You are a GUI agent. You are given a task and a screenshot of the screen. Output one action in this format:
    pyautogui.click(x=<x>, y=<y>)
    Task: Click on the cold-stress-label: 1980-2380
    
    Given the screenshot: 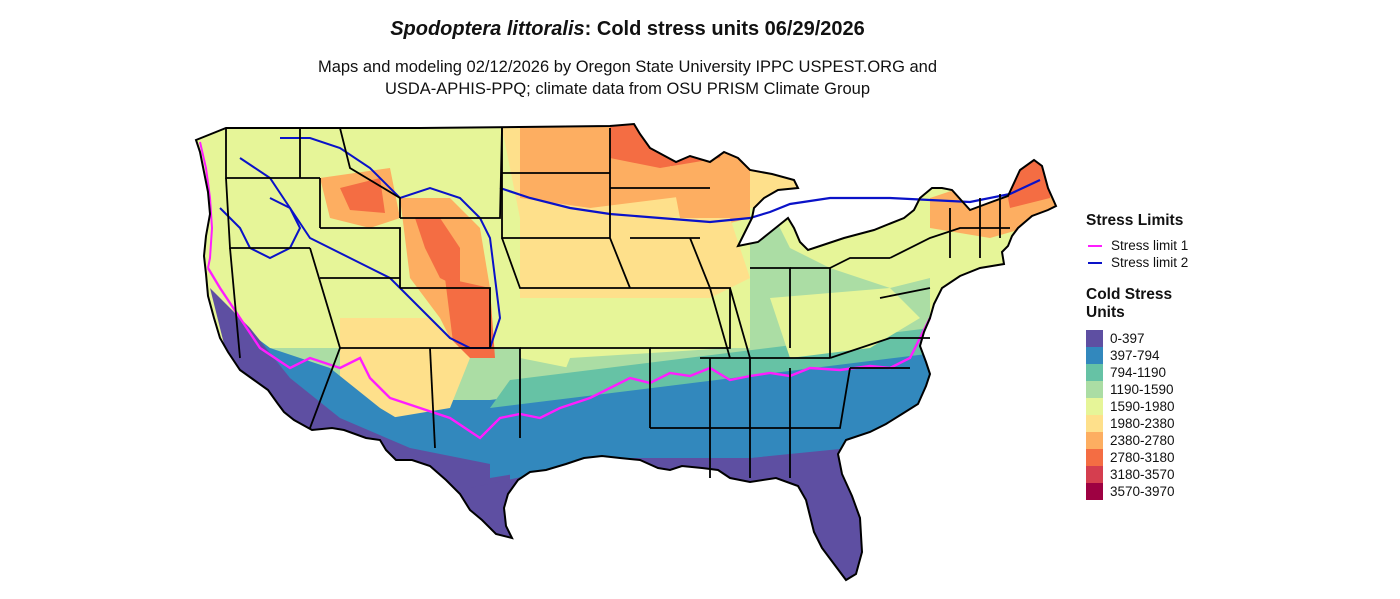 What is the action you would take?
    pyautogui.click(x=1142, y=423)
    